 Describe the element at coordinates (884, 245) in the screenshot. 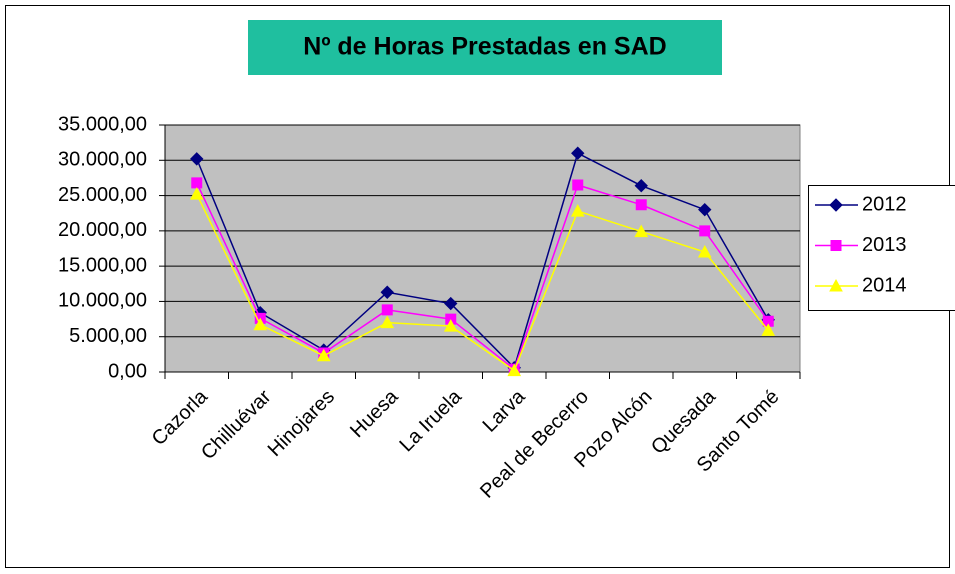

I see `legend-label: 2013` at that location.